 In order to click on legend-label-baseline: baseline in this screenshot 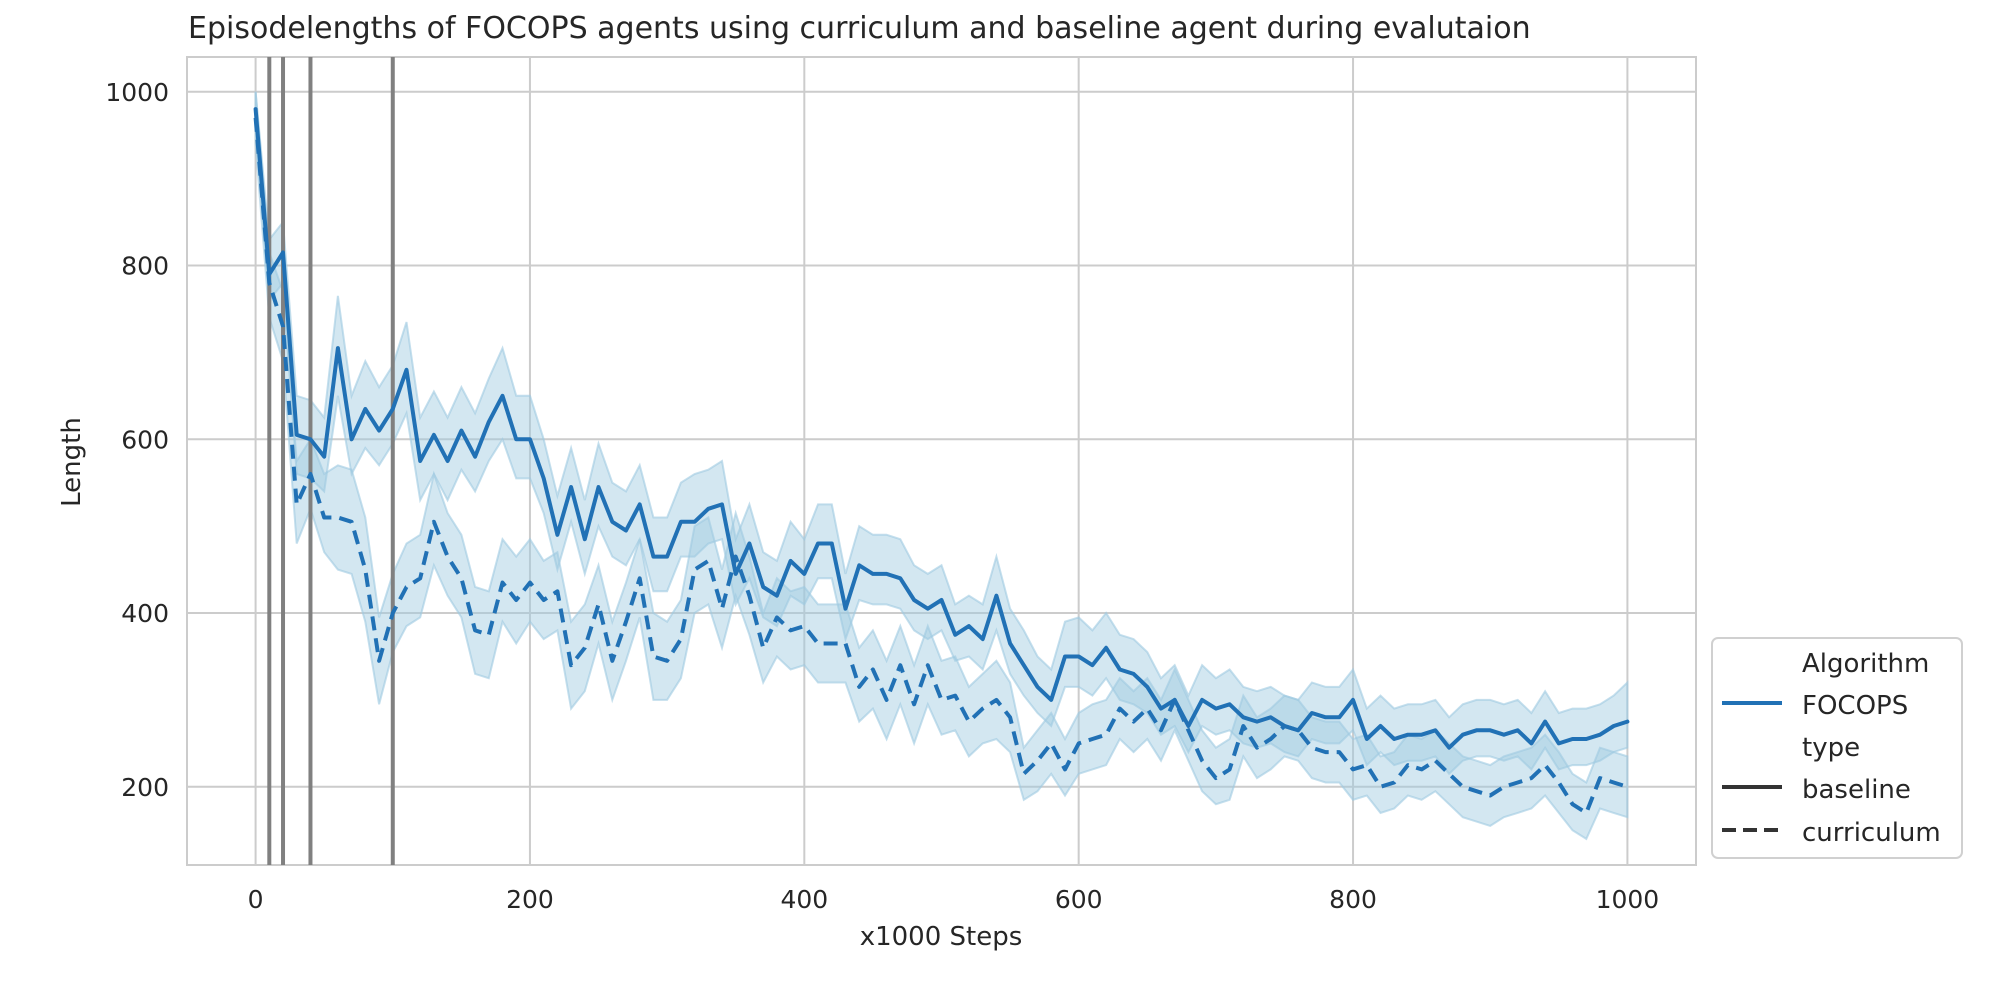, I will do `click(1856, 790)`.